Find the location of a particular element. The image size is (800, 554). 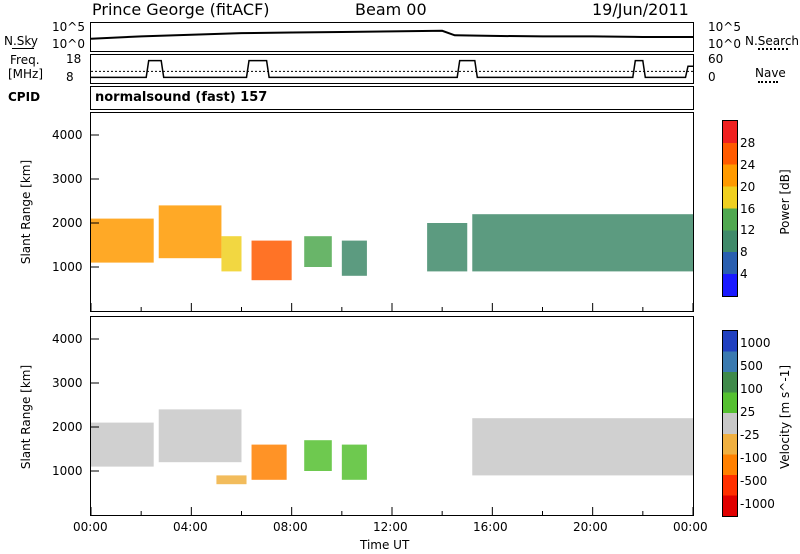

nave-label: Nave is located at coordinates (770, 73).